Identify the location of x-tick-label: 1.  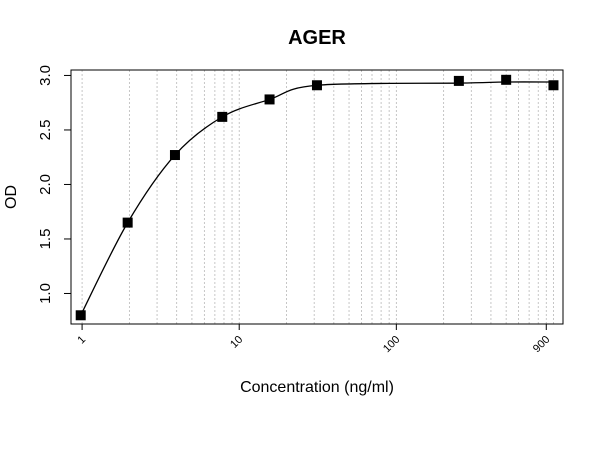
(81, 340).